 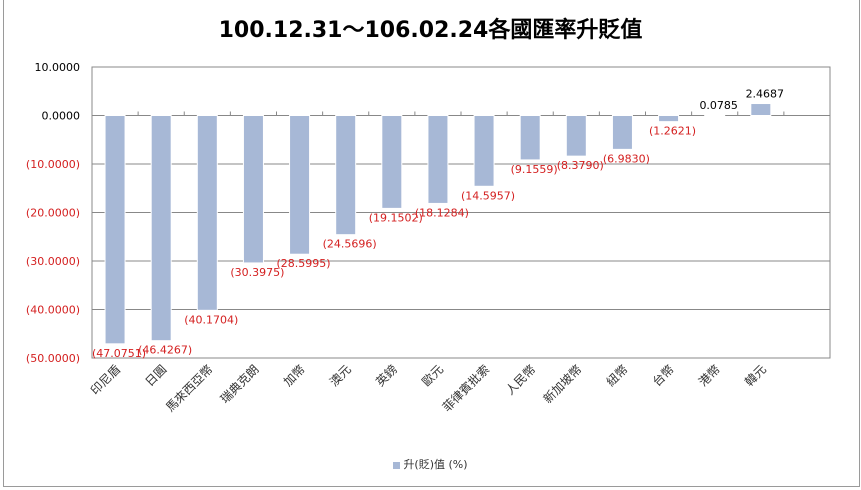 I want to click on data-label: 2.4687, so click(x=765, y=94).